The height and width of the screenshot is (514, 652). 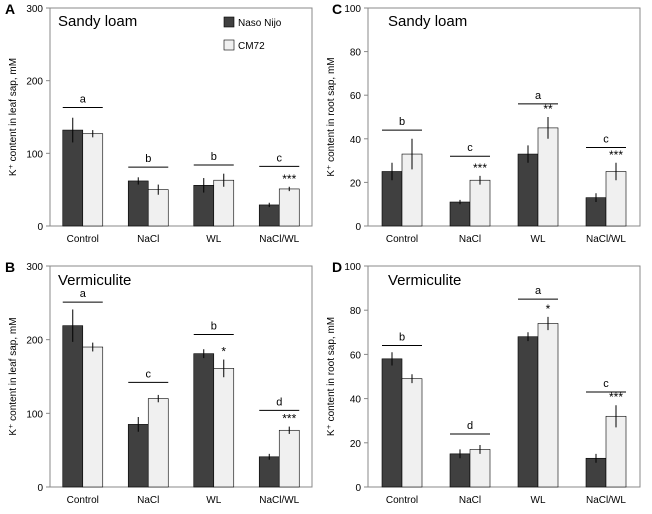 I want to click on panel-letter: A, so click(x=10, y=9).